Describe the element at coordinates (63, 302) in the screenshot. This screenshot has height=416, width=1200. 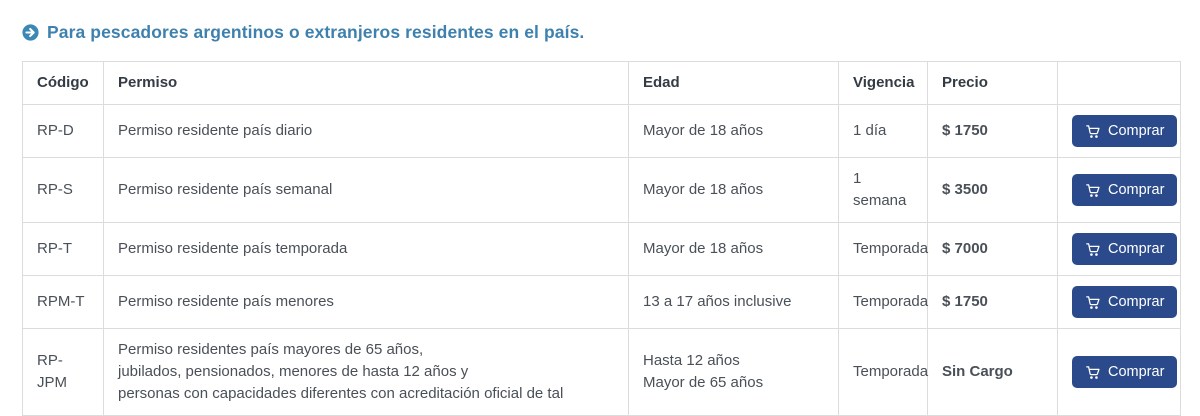
I see `cell-codigo: RPM-T` at that location.